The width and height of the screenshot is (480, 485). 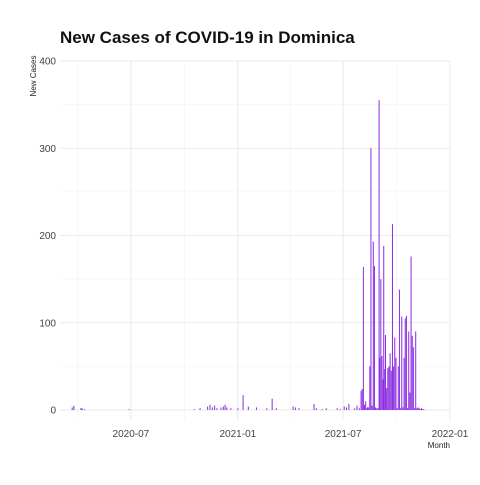 I want to click on x-tick-label: 2022-01, so click(x=450, y=434).